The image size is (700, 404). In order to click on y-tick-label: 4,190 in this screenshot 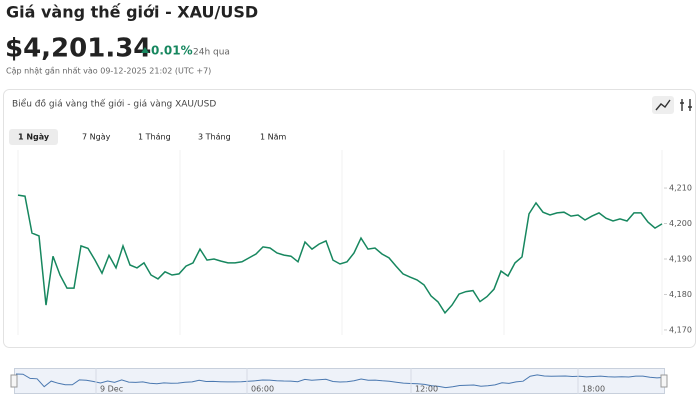, I will do `click(680, 258)`.